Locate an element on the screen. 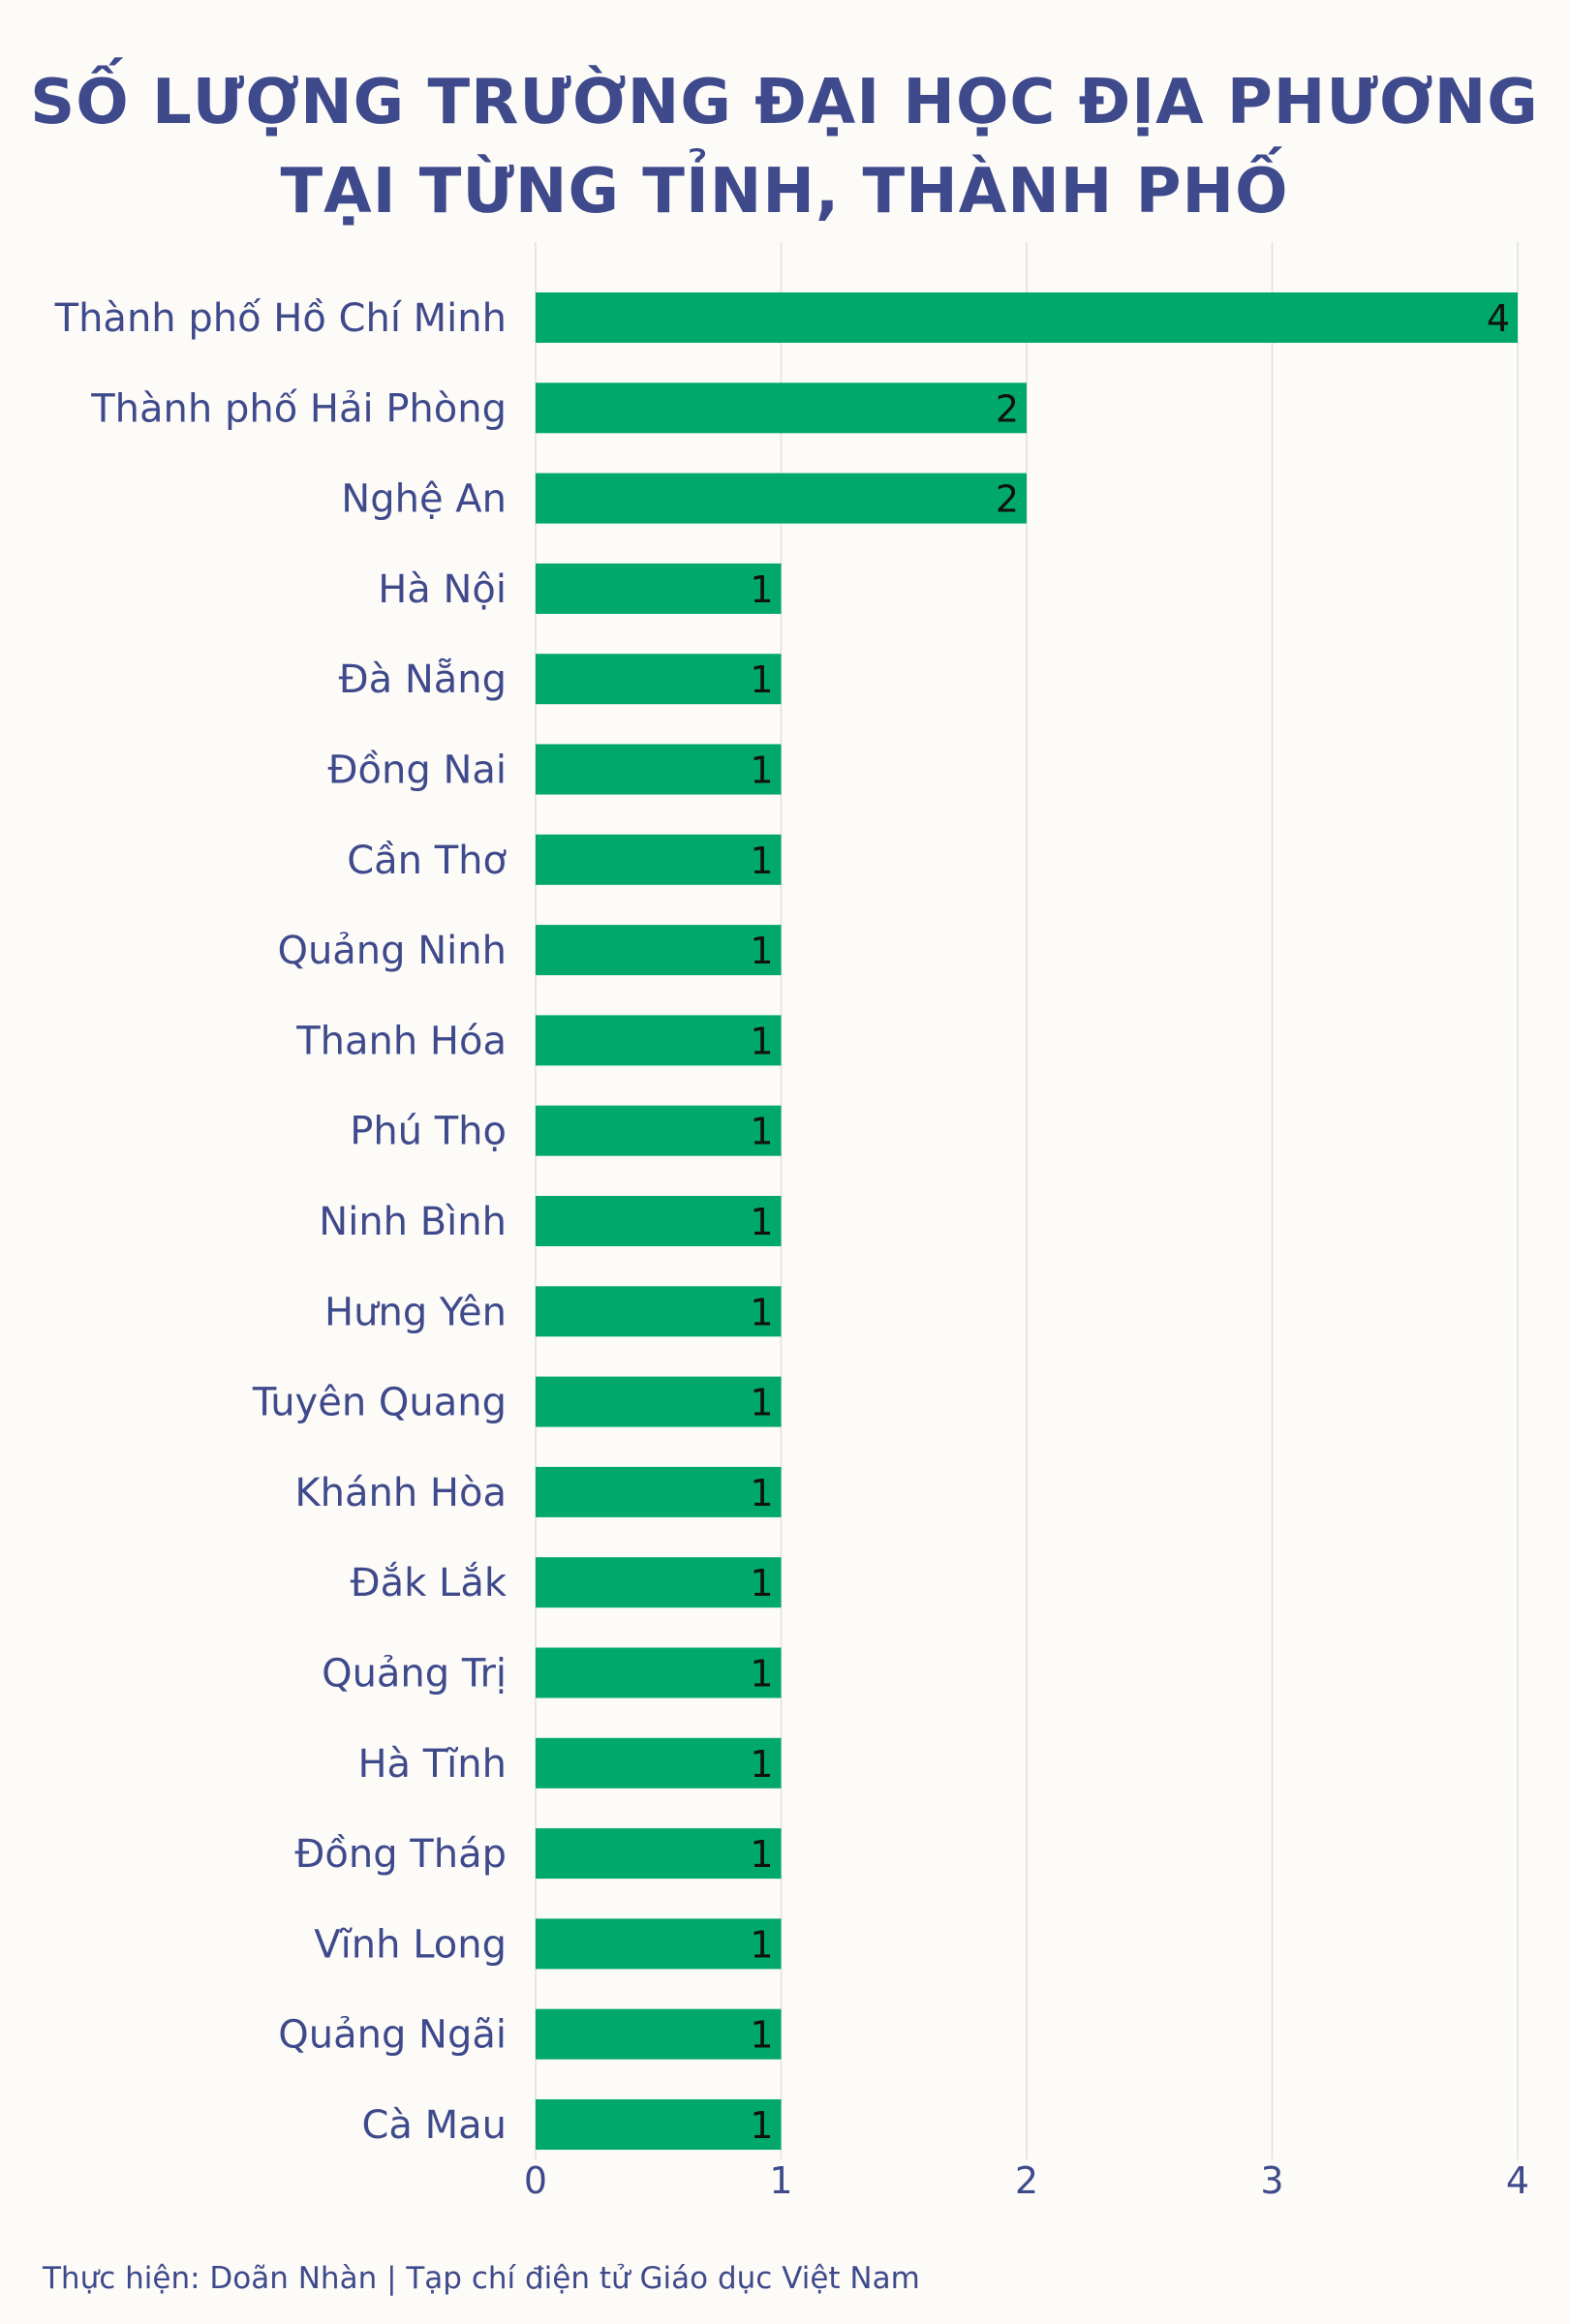 This screenshot has width=1569, height=2324. category-label: Thanh Hóa is located at coordinates (401, 1041).